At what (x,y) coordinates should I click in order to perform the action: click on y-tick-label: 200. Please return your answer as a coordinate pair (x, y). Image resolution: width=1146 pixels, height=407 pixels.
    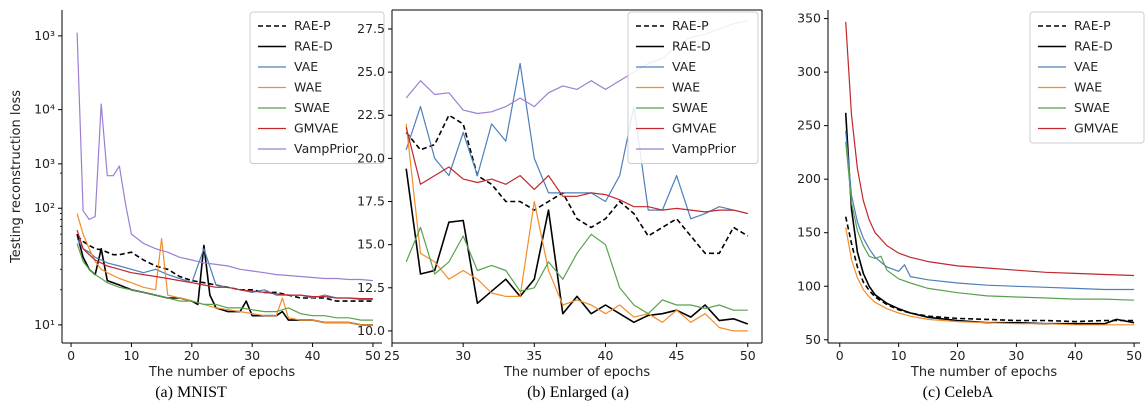
    Looking at the image, I should click on (809, 178).